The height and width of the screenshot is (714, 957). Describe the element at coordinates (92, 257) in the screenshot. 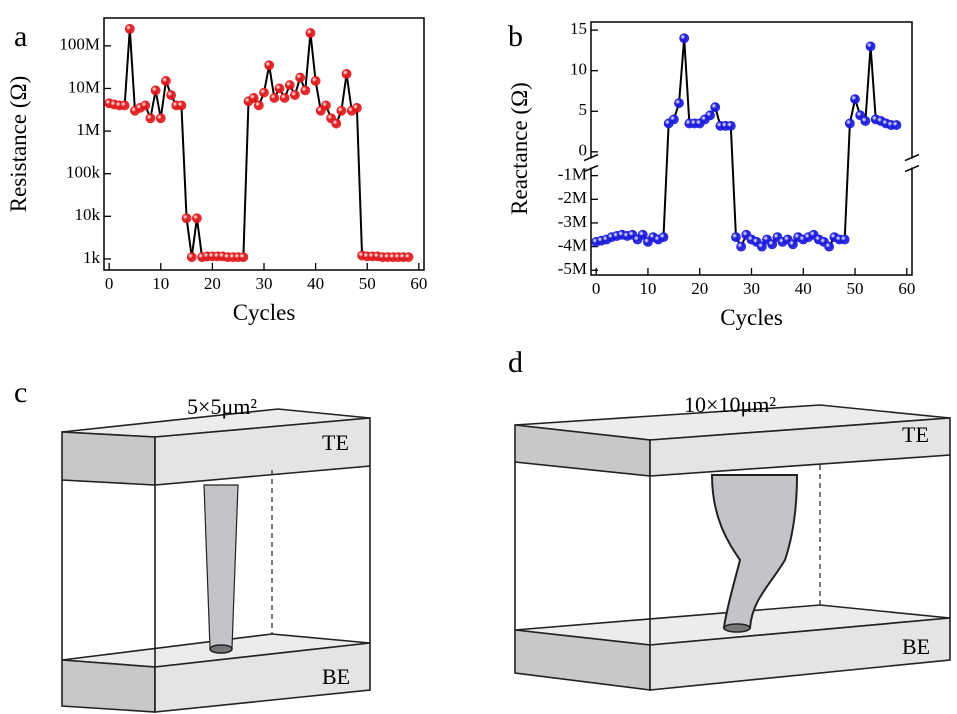

I see `y-tick-label: 1k` at that location.